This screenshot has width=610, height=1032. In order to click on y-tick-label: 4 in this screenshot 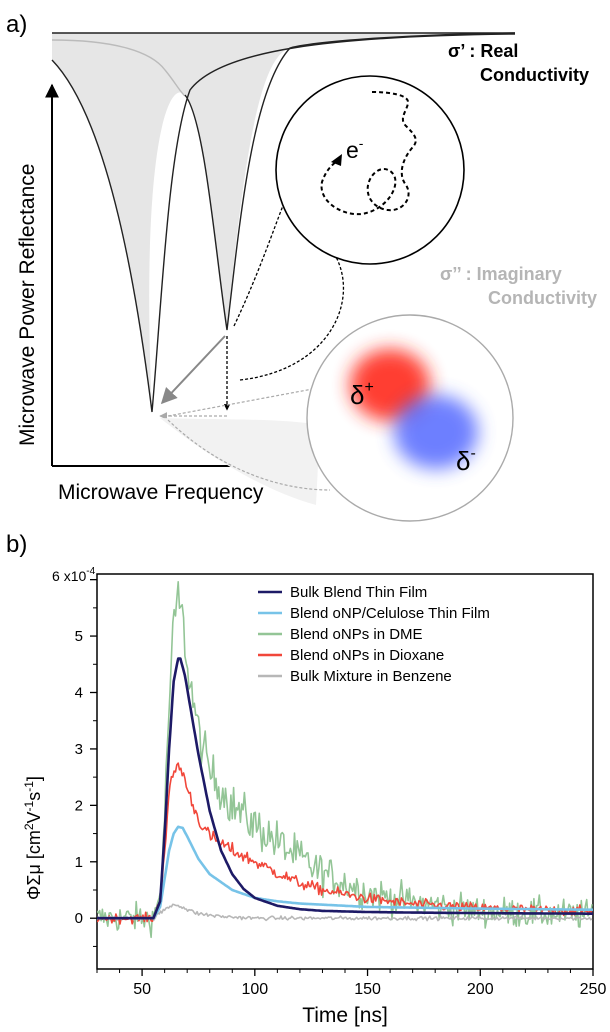, I will do `click(79, 693)`.